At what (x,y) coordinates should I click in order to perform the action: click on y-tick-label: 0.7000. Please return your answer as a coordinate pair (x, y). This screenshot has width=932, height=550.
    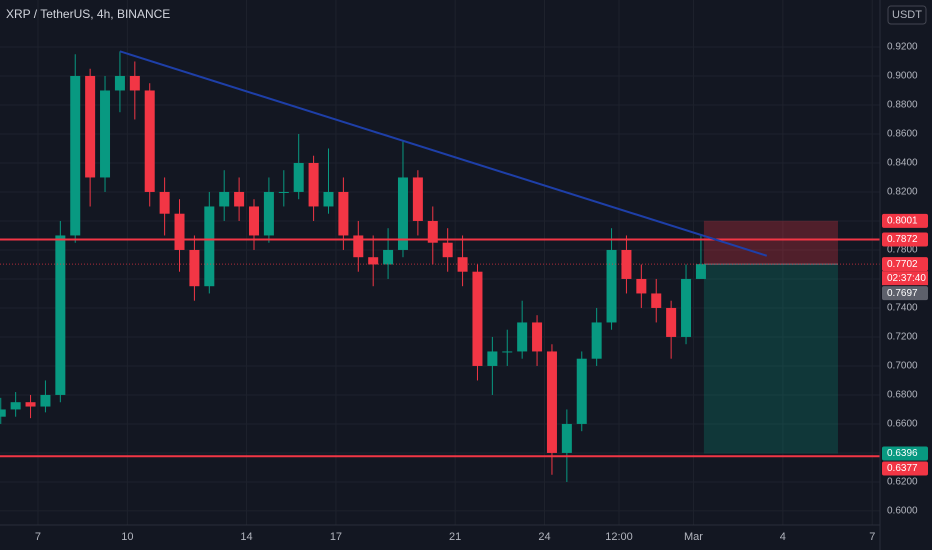
    Looking at the image, I should click on (902, 366).